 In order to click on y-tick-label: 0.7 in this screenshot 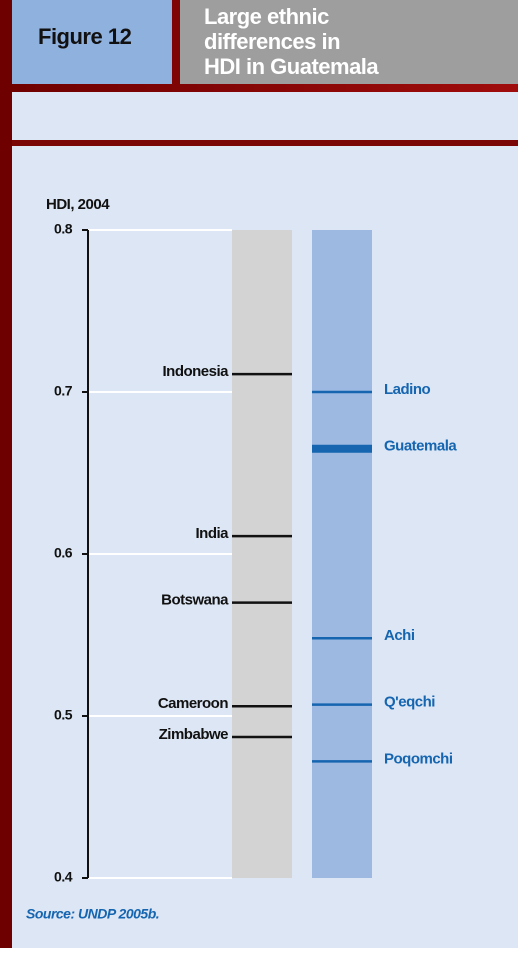, I will do `click(63, 391)`.